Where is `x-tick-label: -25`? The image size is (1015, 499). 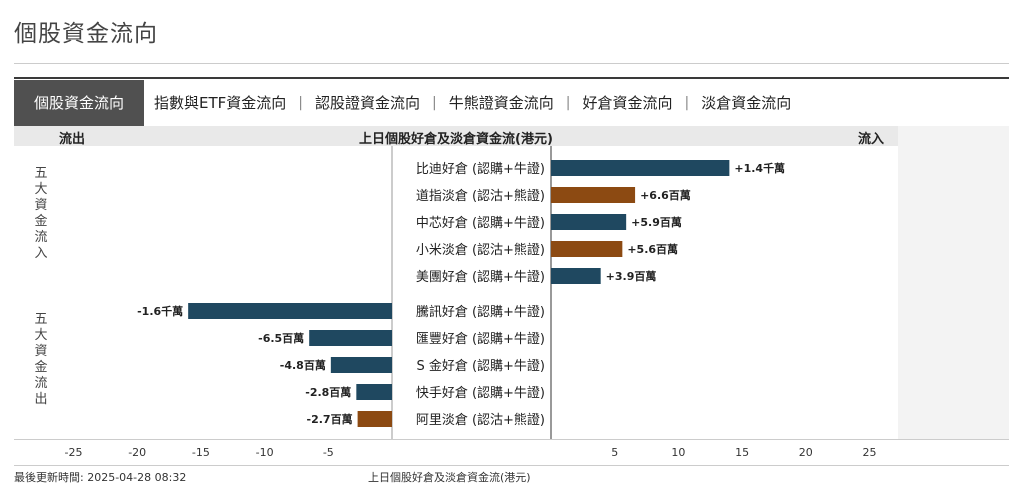 x-tick-label: -25 is located at coordinates (74, 452).